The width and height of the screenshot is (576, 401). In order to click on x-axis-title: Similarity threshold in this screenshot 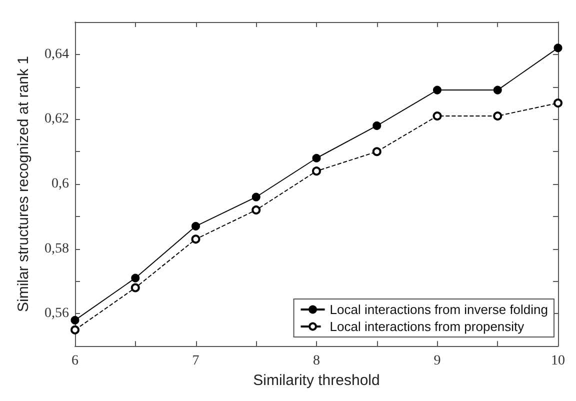, I will do `click(316, 380)`.